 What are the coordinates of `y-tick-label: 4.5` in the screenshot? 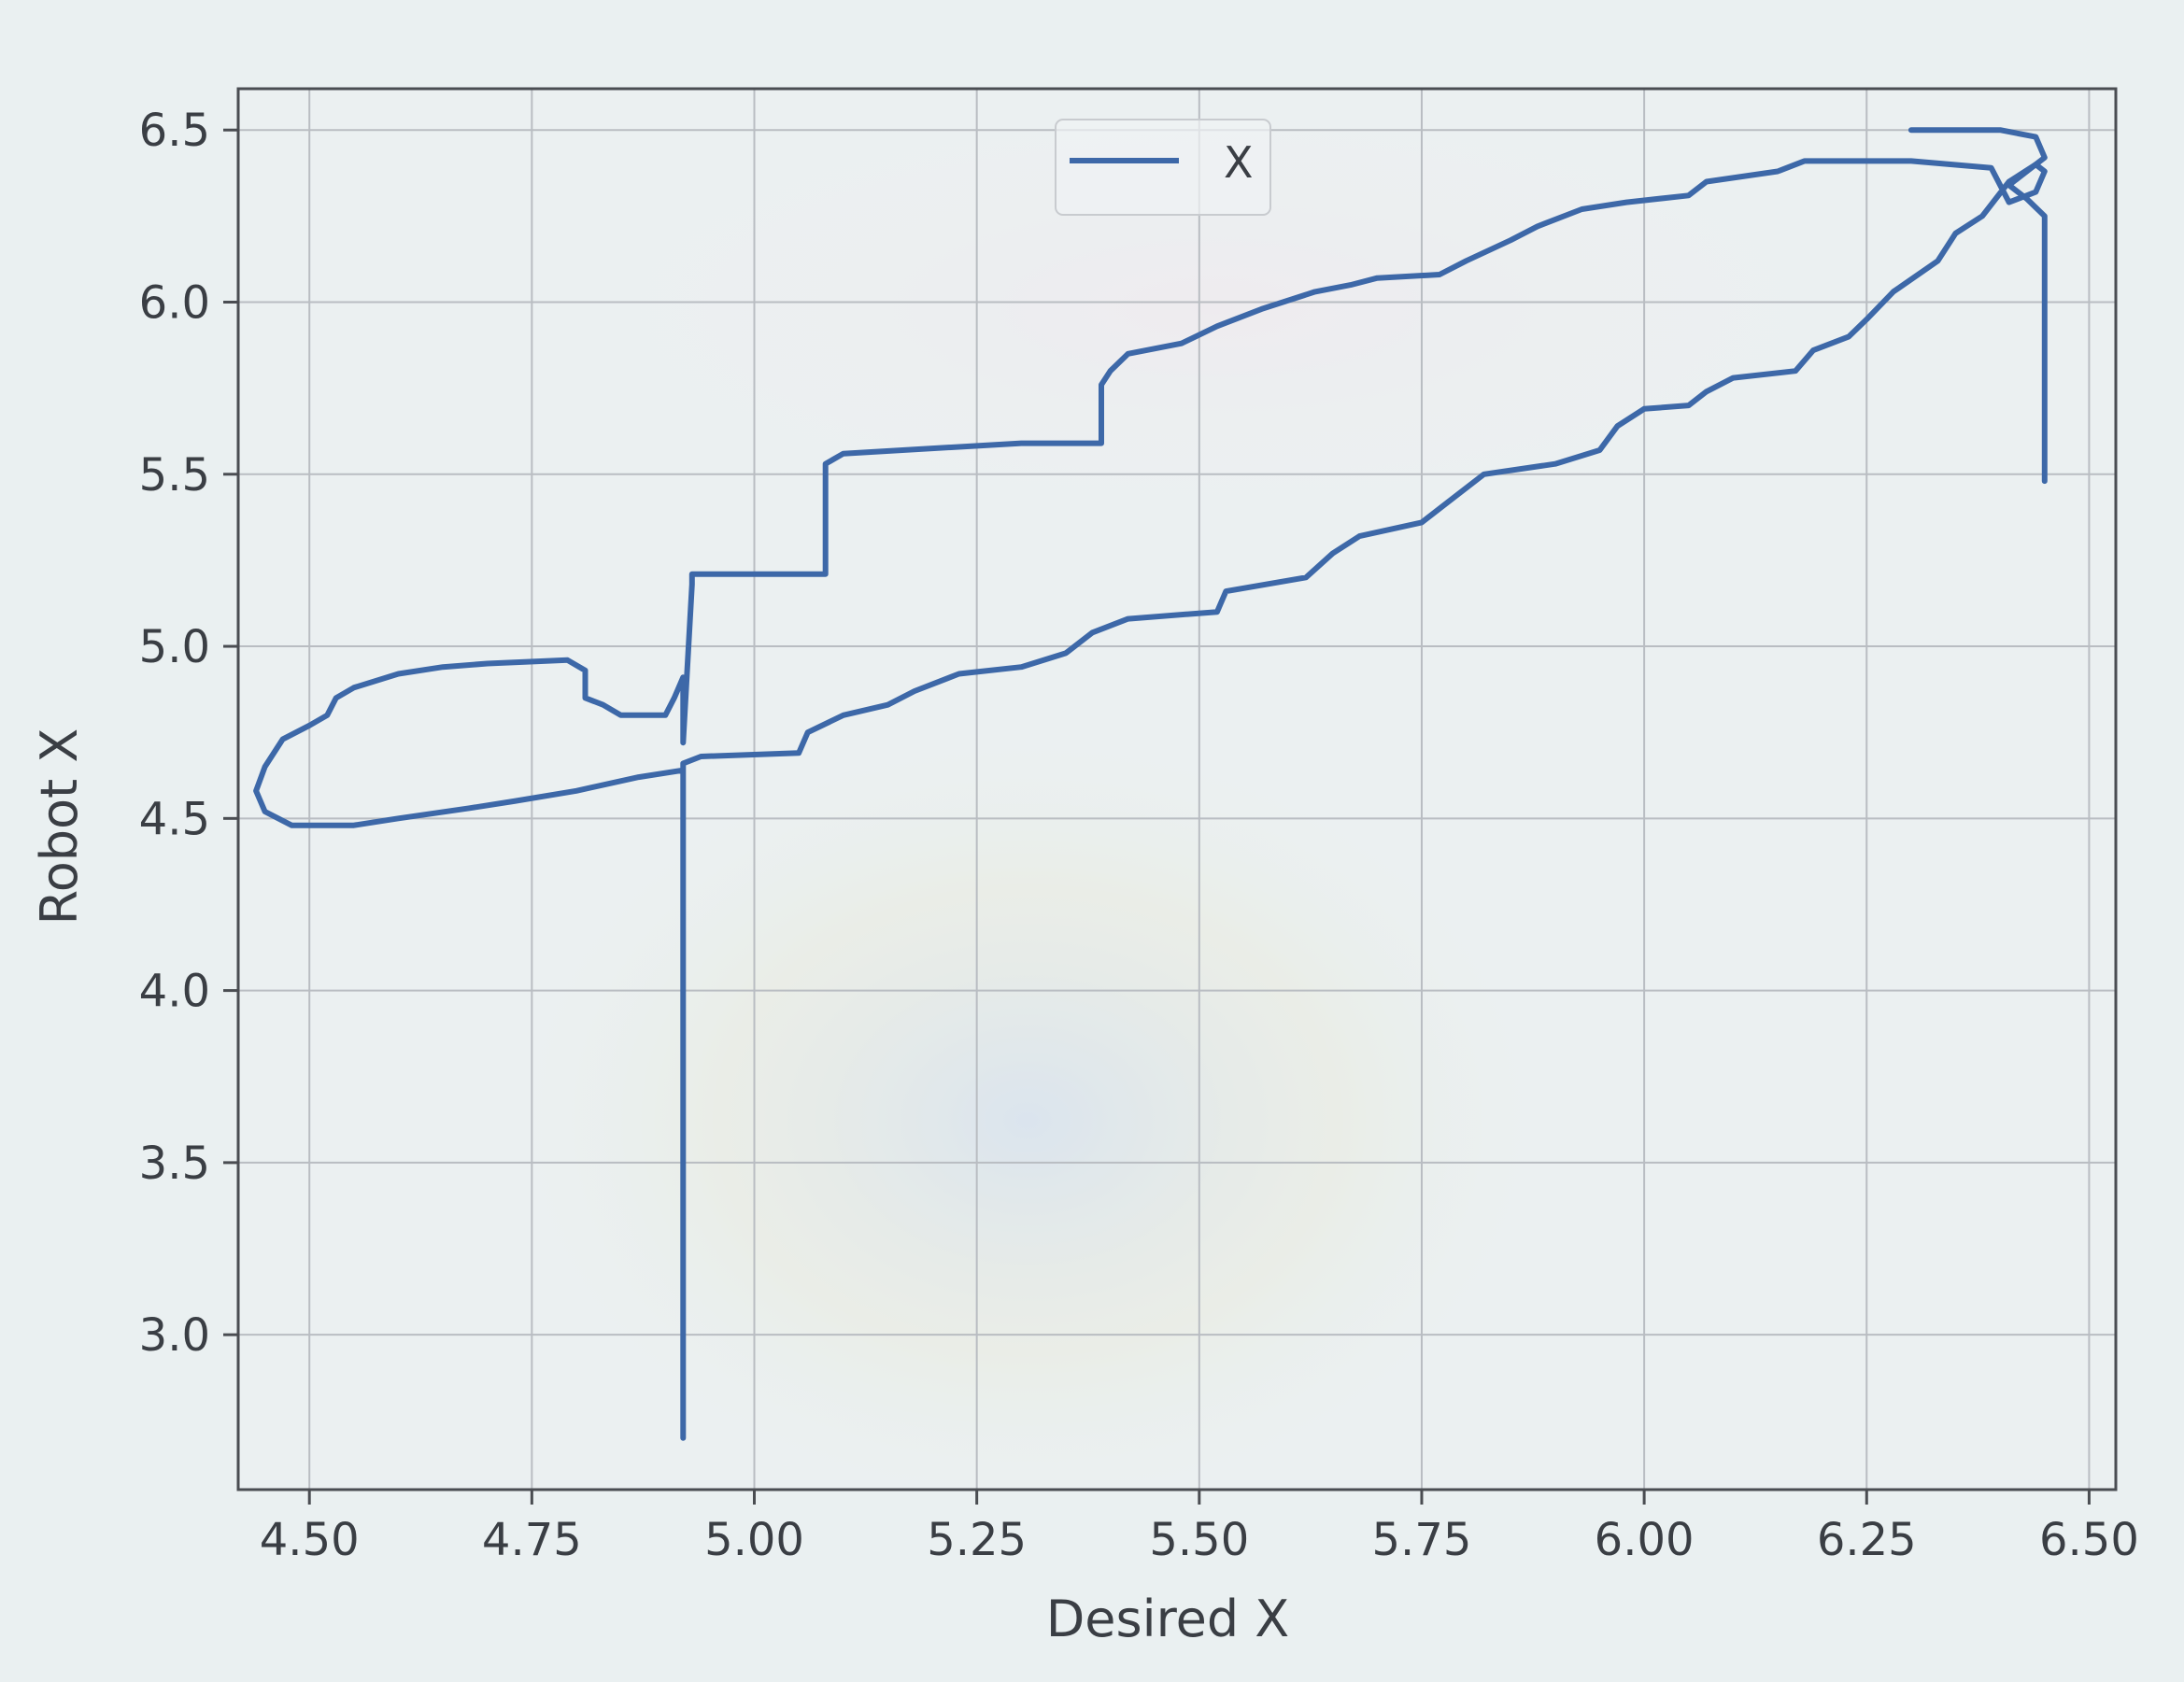 It's located at (174, 819).